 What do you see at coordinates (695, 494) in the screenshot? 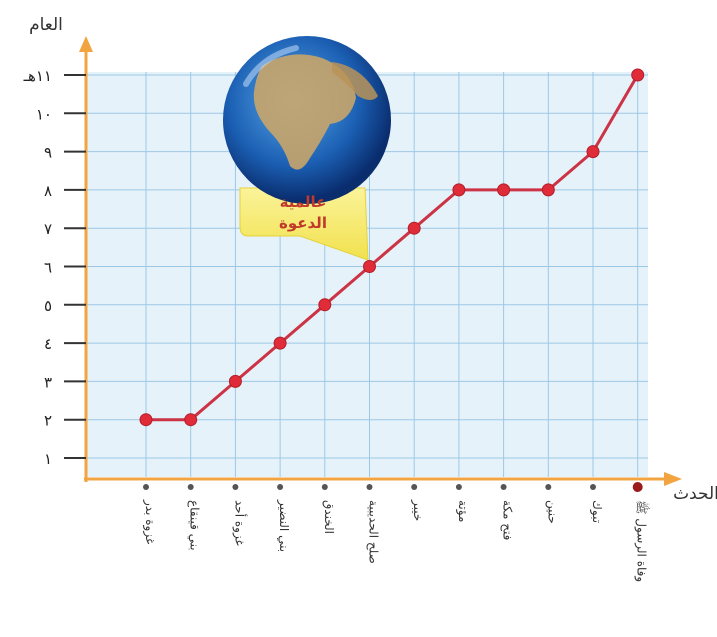
I see `x-axis-title: الحدث` at bounding box center [695, 494].